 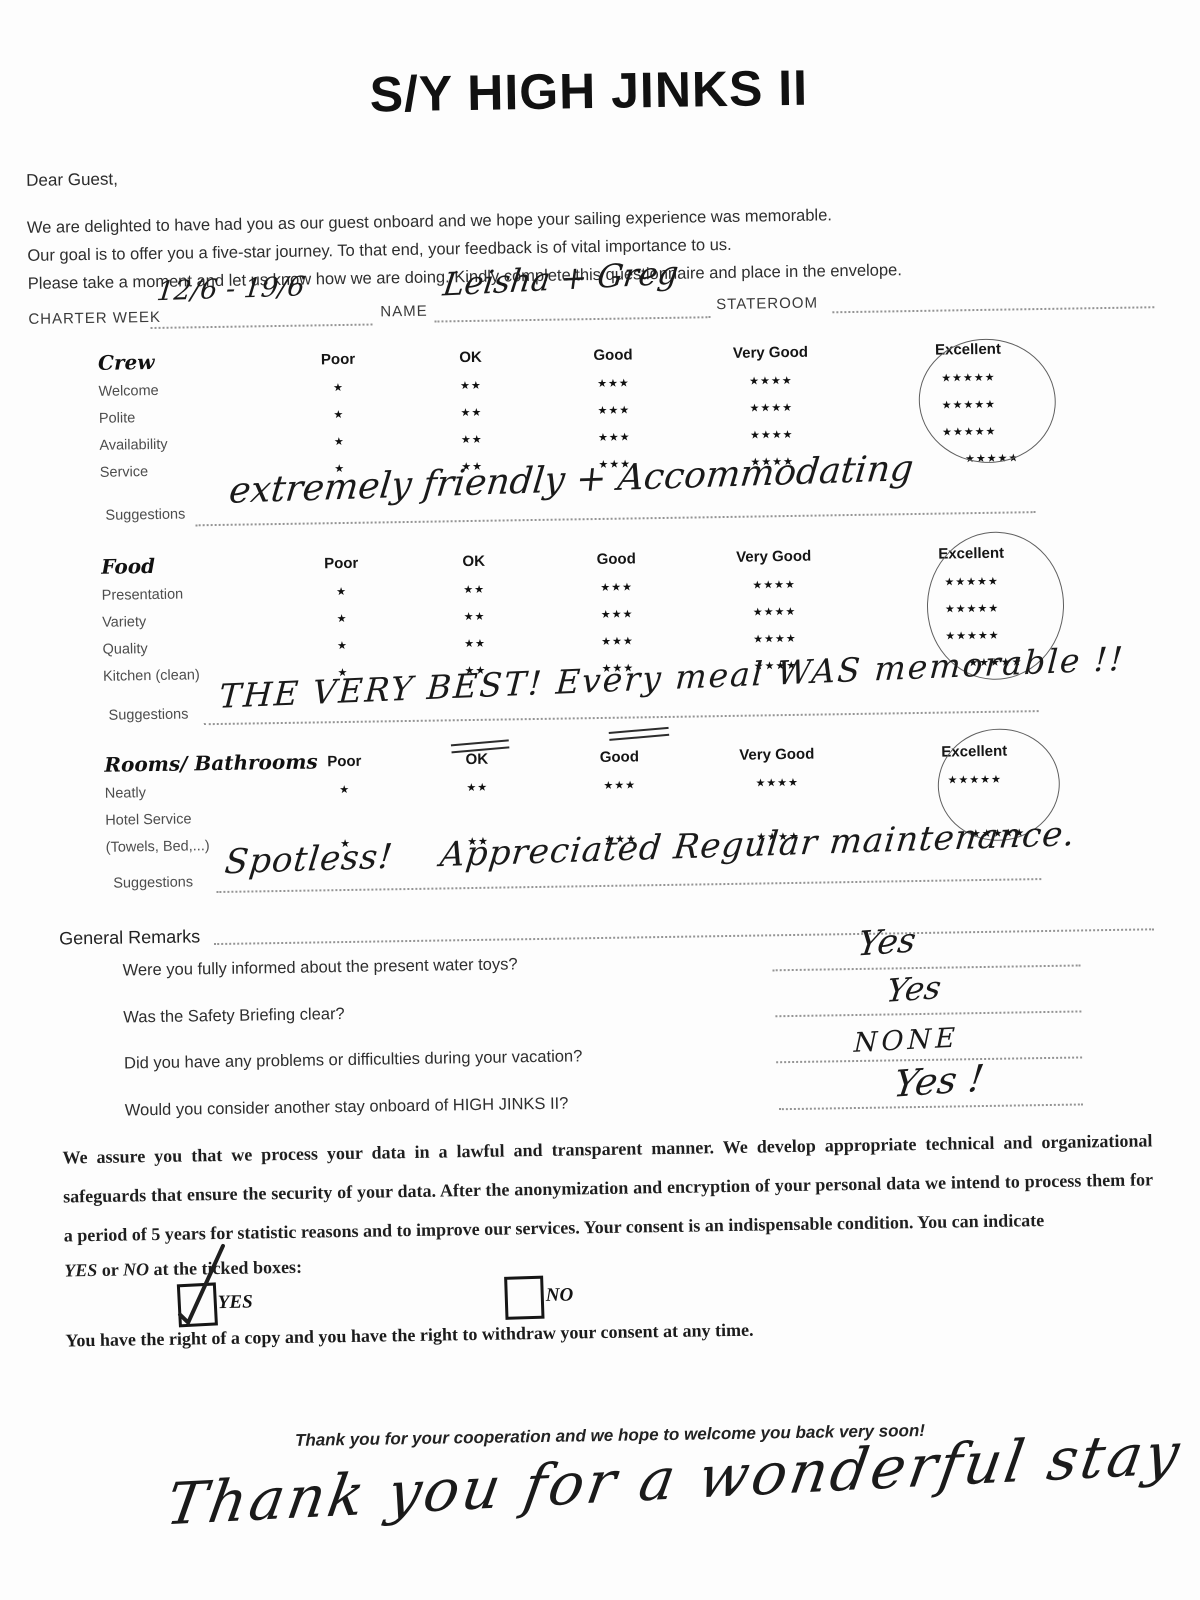 What do you see at coordinates (148, 819) in the screenshot?
I see `row-label: Hotel Service` at bounding box center [148, 819].